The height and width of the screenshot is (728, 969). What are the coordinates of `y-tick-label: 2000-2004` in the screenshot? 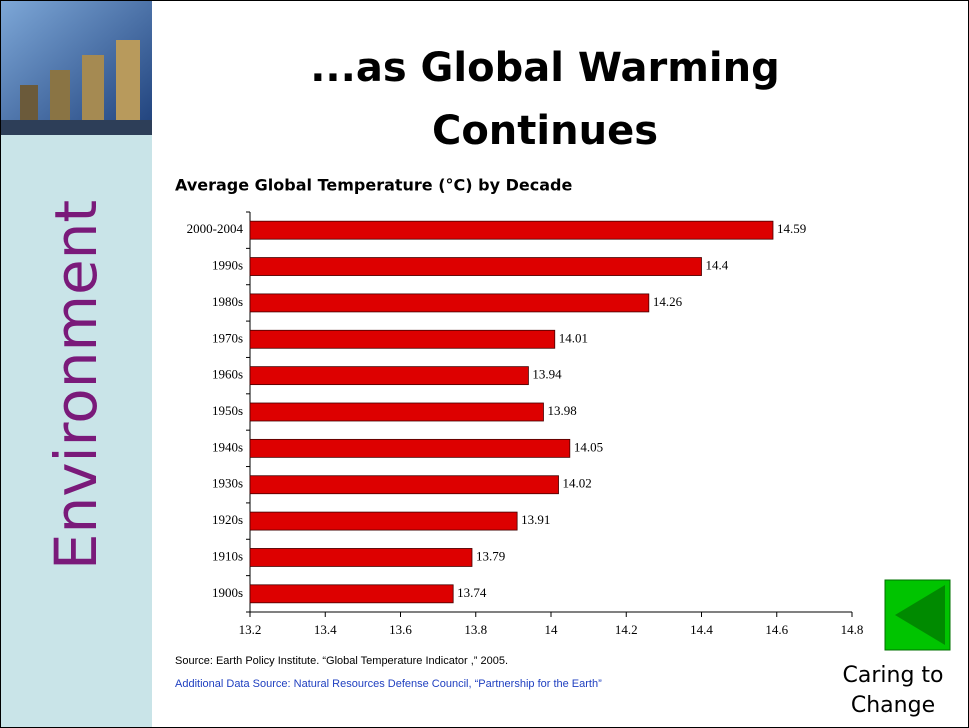 It's located at (215, 228).